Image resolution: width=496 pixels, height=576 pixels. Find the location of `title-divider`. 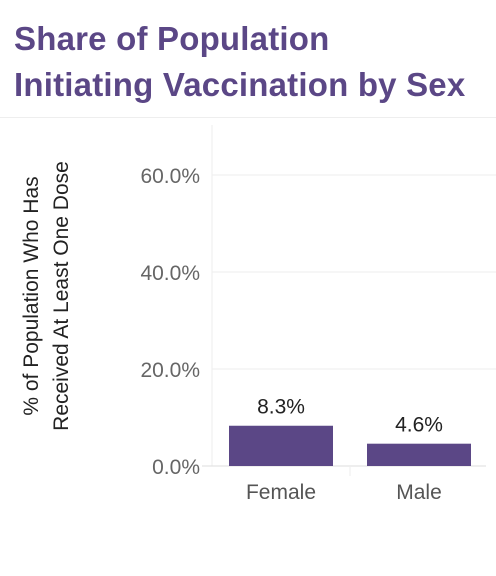

title-divider is located at coordinates (248, 117).